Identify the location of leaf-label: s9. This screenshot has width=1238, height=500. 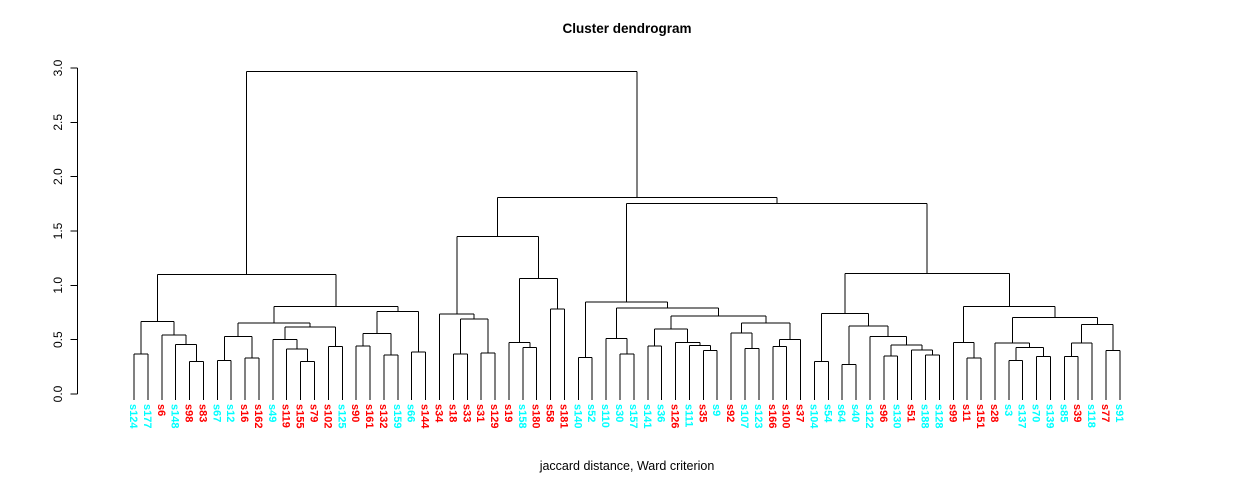
(716, 410).